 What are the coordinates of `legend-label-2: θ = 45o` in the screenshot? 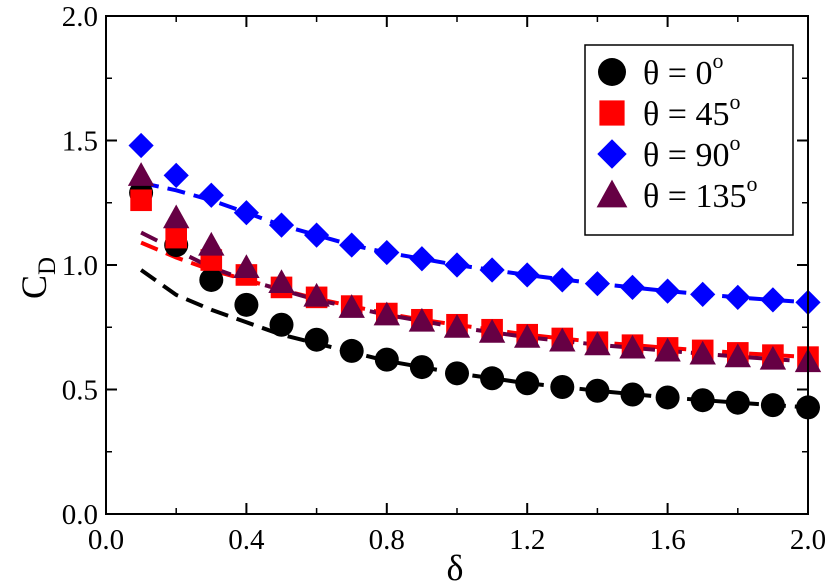 It's located at (691, 111).